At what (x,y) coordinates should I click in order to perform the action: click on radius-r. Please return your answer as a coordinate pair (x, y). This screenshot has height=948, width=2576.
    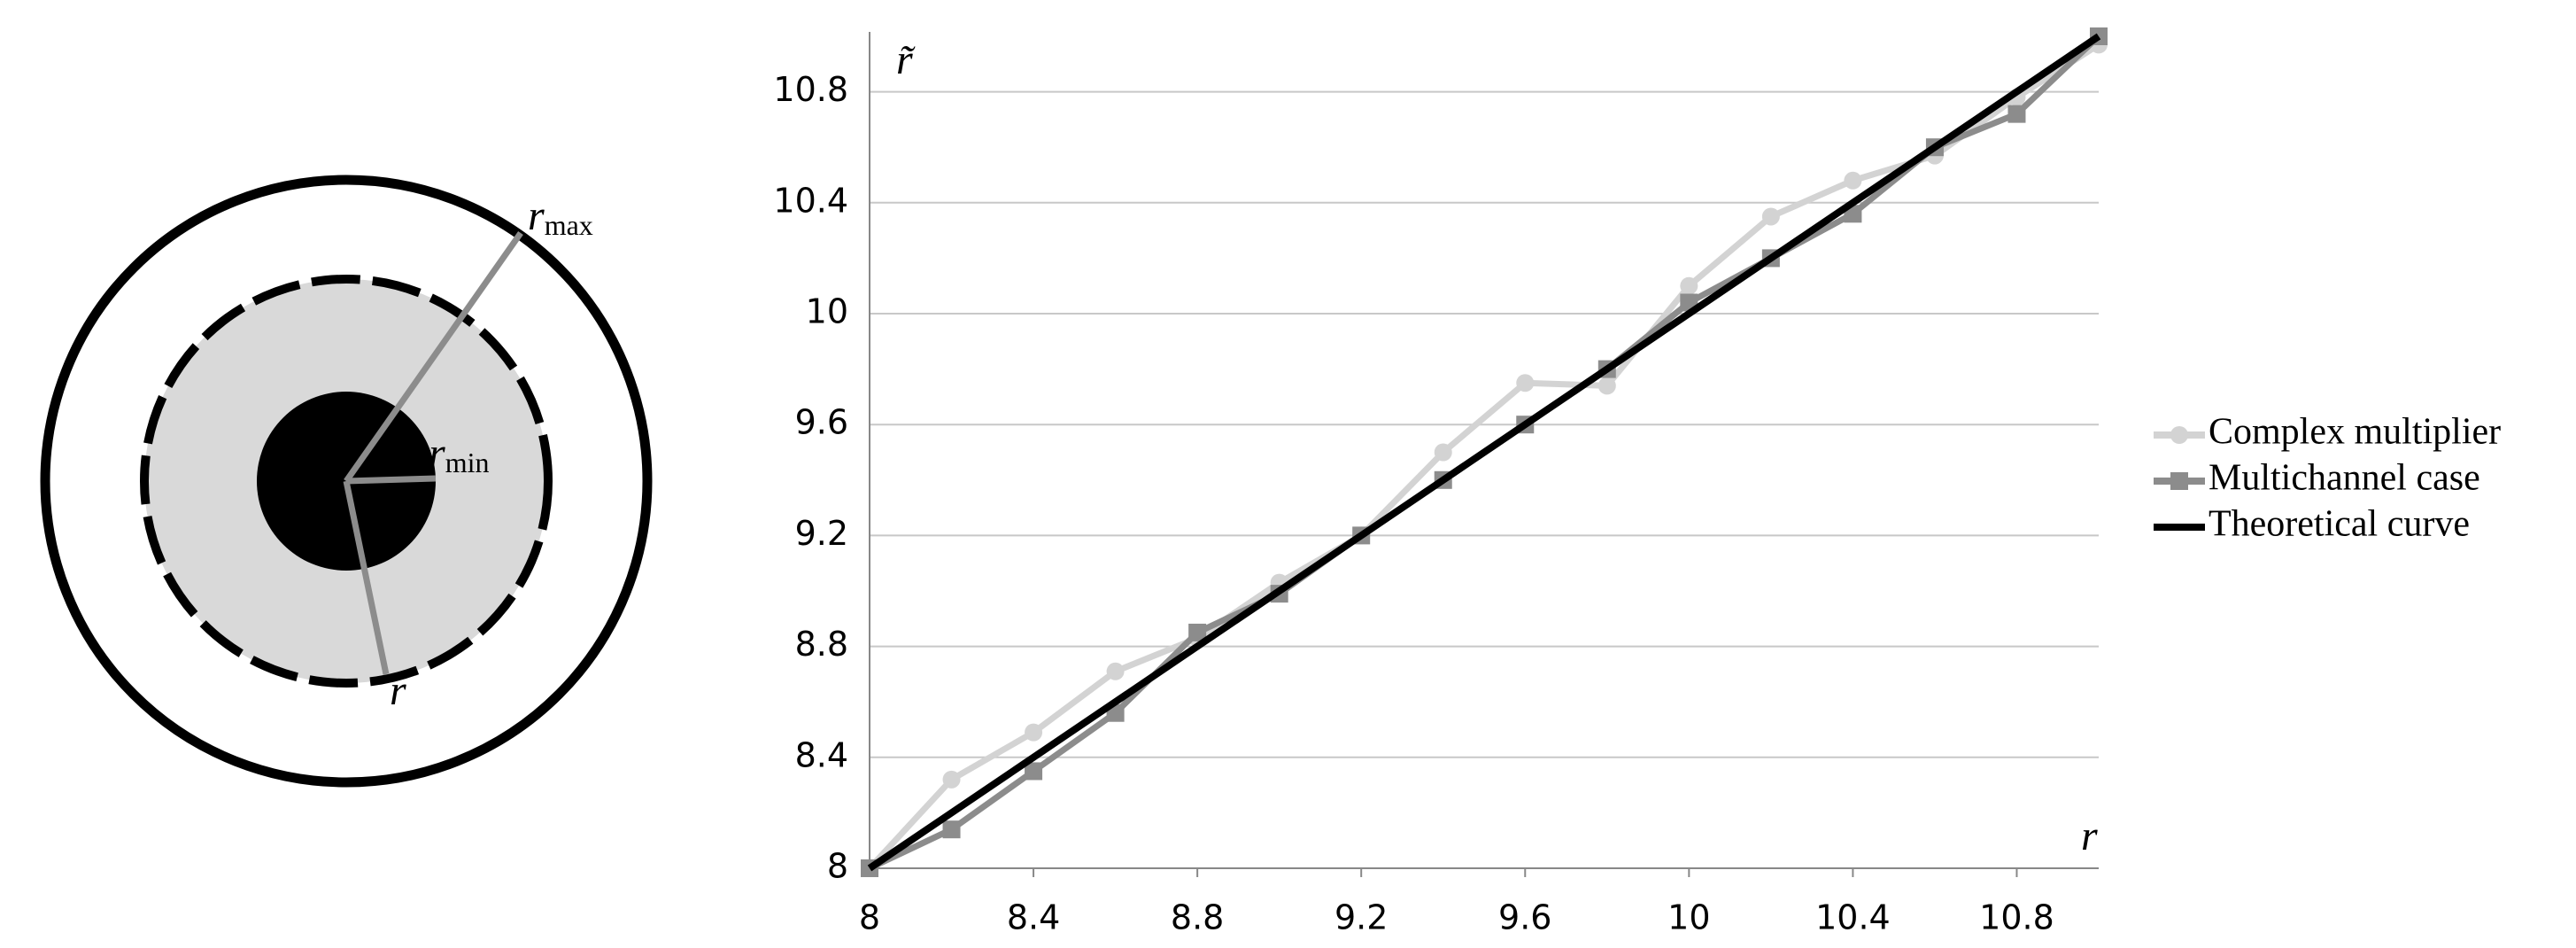
    Looking at the image, I should click on (366, 578).